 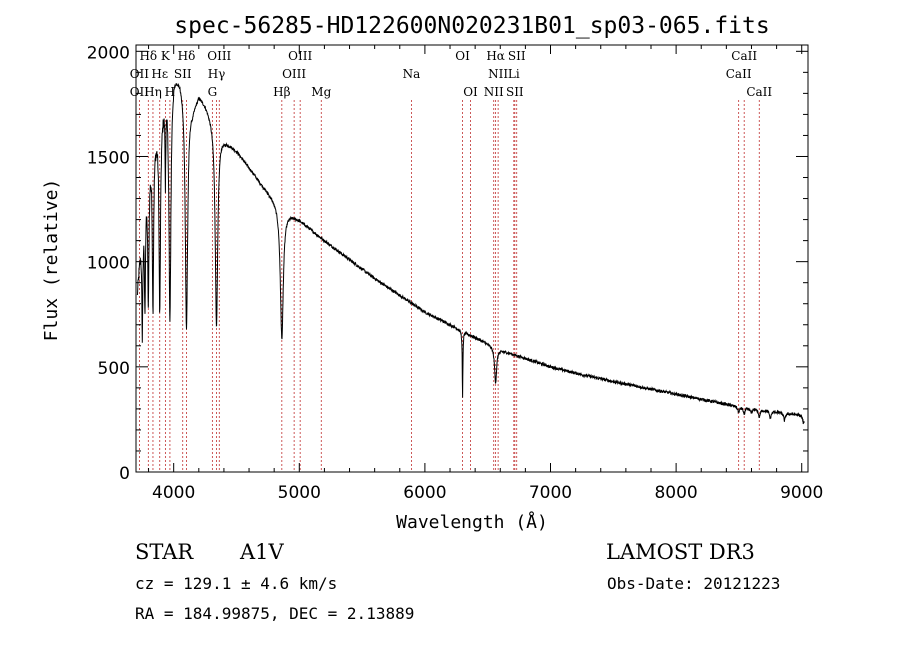 I want to click on line-marker-label: Hγ, so click(x=217, y=74).